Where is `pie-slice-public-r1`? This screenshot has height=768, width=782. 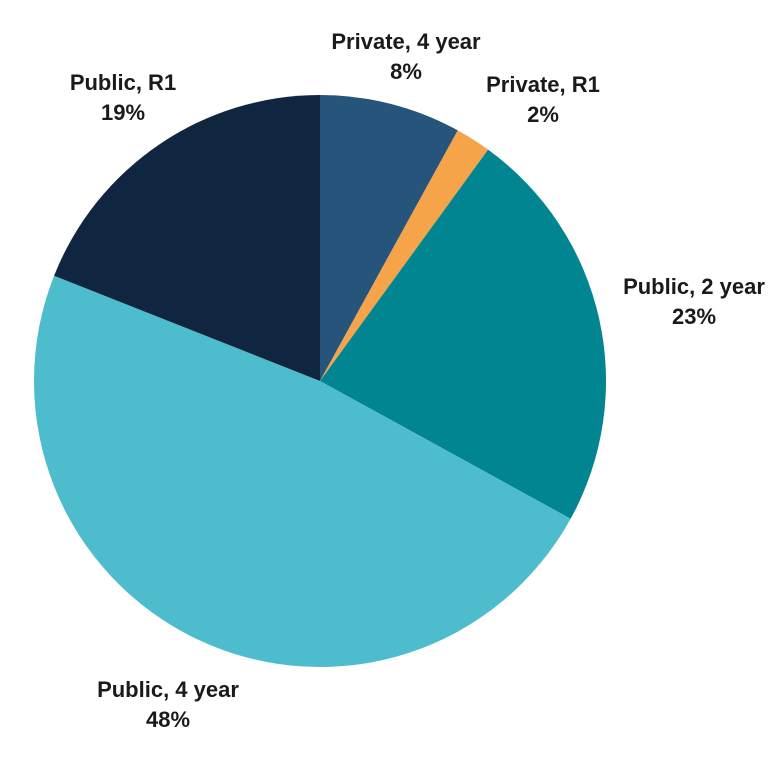 pie-slice-public-r1 is located at coordinates (187, 238).